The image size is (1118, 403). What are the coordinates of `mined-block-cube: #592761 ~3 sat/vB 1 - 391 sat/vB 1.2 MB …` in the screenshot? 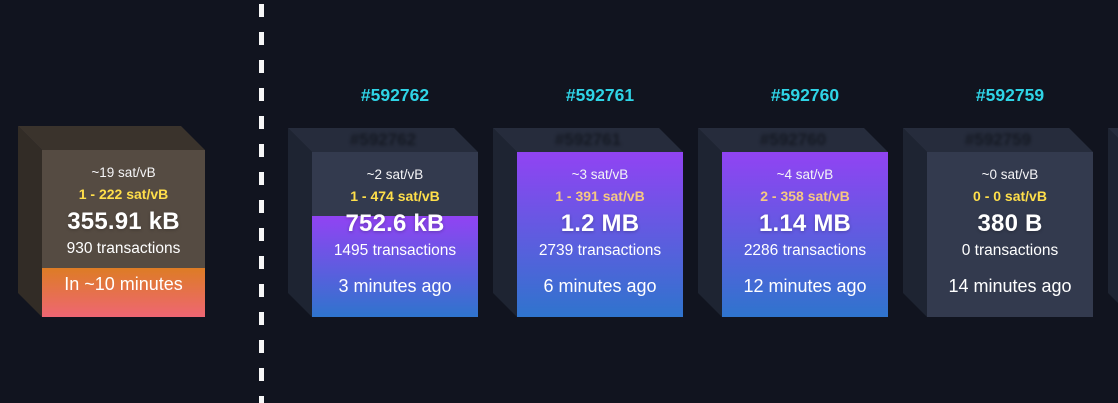 It's located at (588, 222).